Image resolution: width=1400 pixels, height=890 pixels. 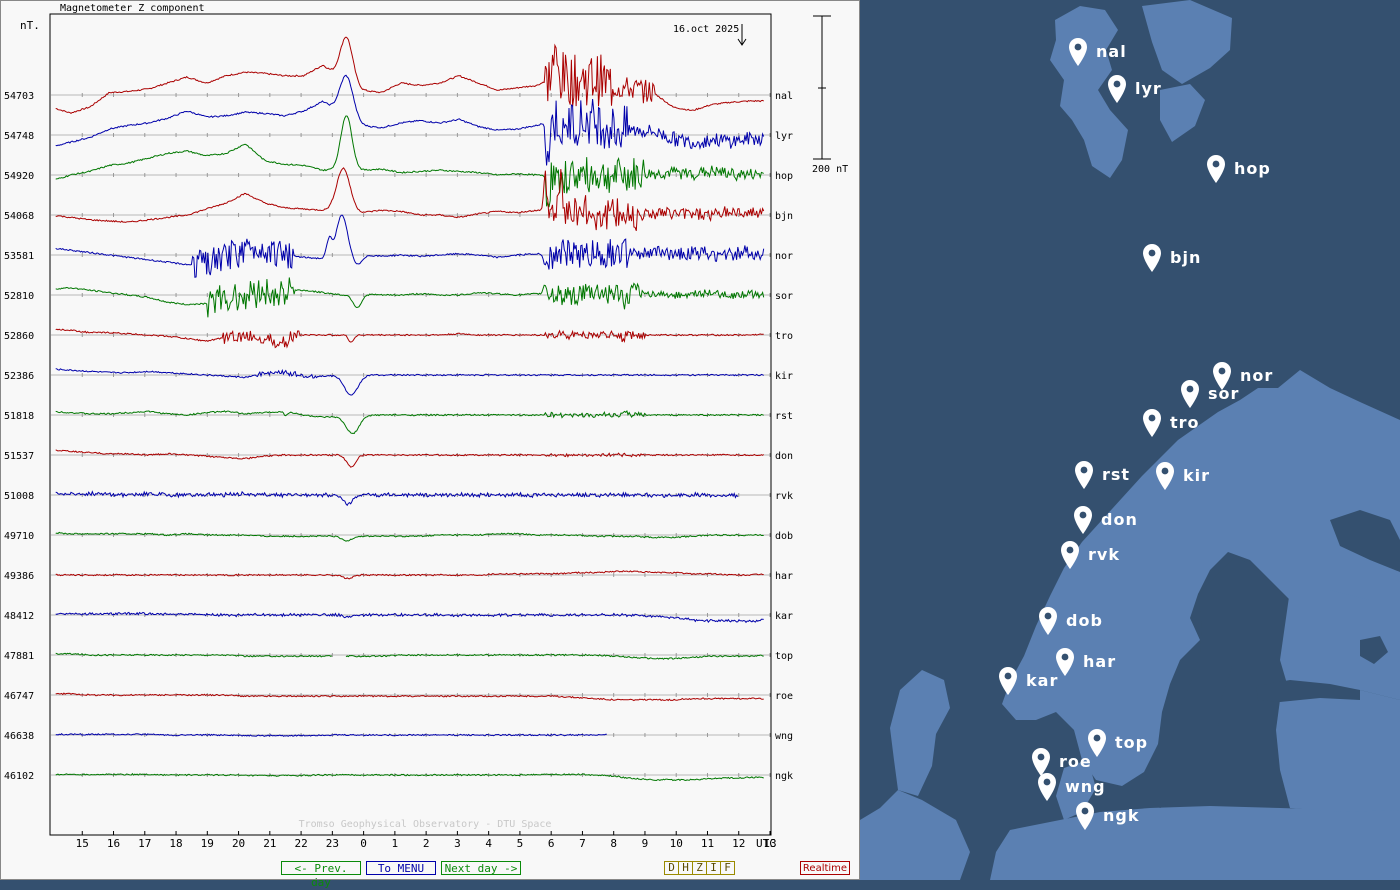 I want to click on series-row-kir: 52386 kir, so click(x=398, y=382).